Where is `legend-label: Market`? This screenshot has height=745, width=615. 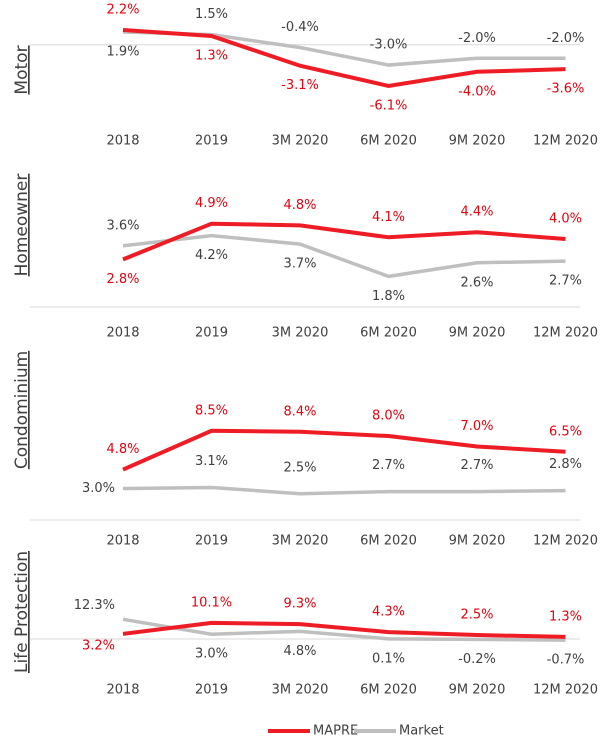
legend-label: Market is located at coordinates (421, 731).